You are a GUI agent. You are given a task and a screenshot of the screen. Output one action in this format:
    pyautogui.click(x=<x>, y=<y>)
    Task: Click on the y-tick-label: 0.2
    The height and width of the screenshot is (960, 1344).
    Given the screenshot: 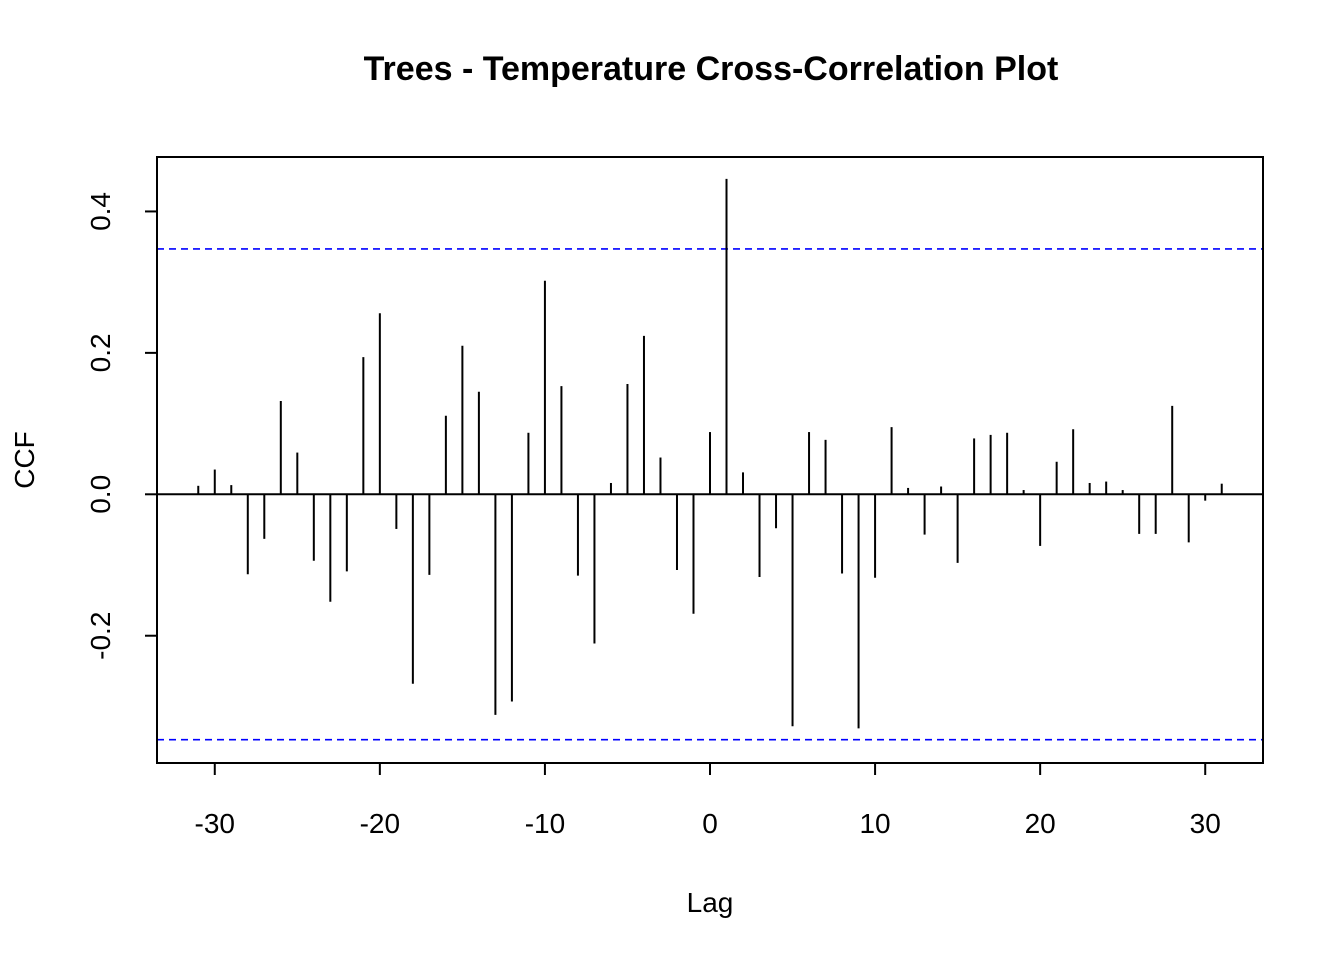 What is the action you would take?
    pyautogui.click(x=100, y=352)
    